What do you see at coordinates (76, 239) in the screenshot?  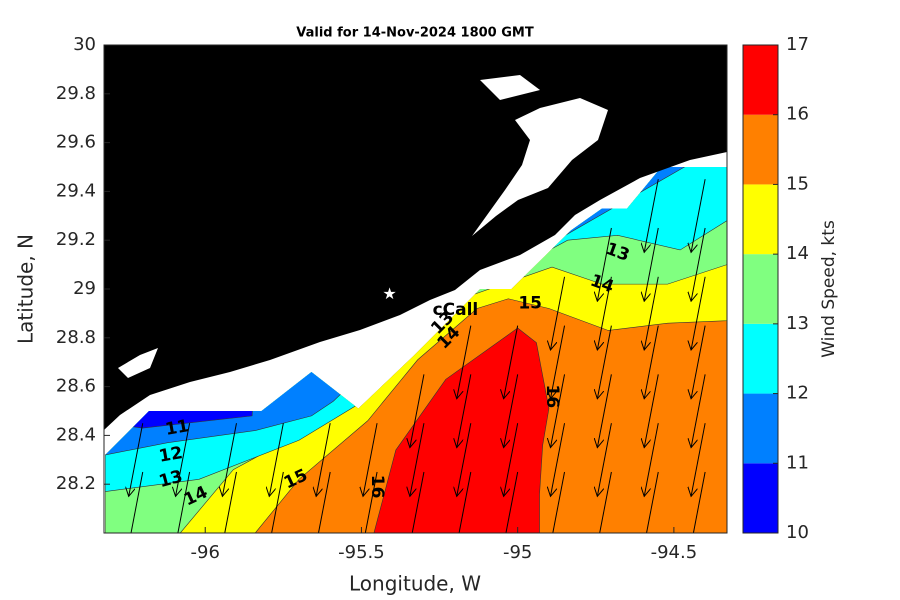 I see `y-tick-label: 29.2` at bounding box center [76, 239].